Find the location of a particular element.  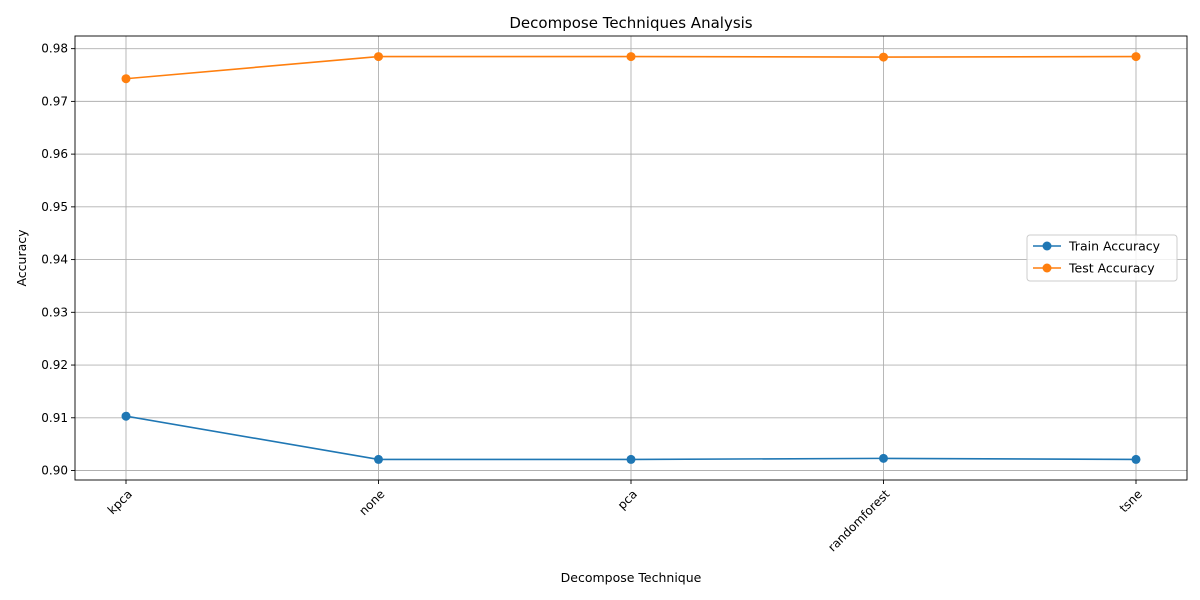

y-axis-label: Accuracy is located at coordinates (21, 258).